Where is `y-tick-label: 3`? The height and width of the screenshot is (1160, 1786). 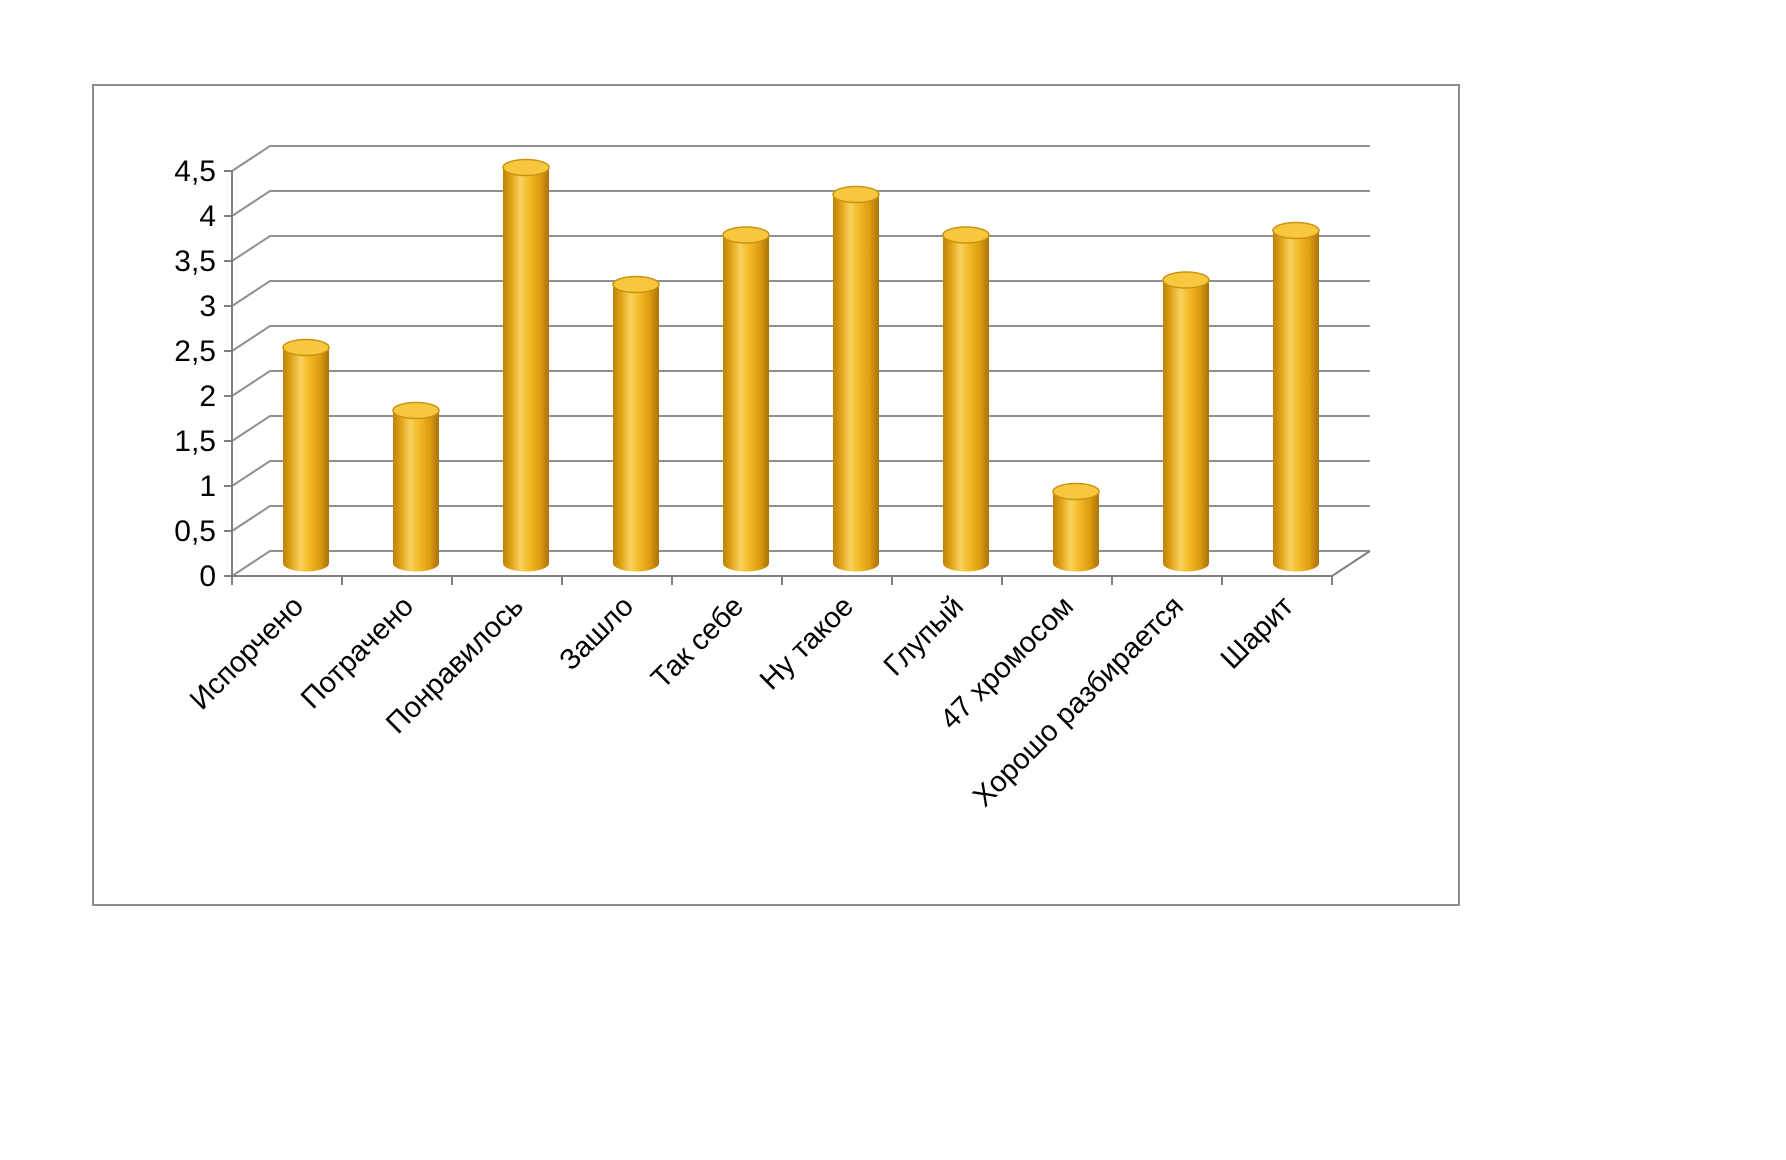
y-tick-label: 3 is located at coordinates (207, 306).